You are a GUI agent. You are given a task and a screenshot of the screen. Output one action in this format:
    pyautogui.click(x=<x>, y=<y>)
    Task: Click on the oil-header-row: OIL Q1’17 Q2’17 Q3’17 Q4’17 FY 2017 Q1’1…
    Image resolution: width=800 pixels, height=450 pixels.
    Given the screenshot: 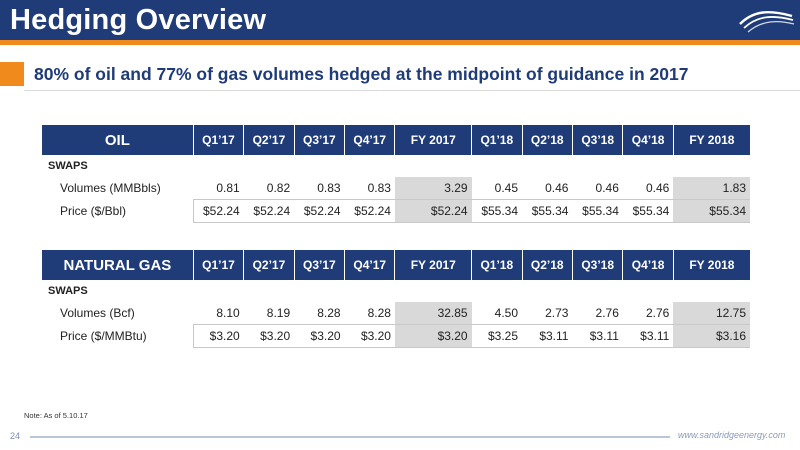 What is the action you would take?
    pyautogui.click(x=396, y=140)
    